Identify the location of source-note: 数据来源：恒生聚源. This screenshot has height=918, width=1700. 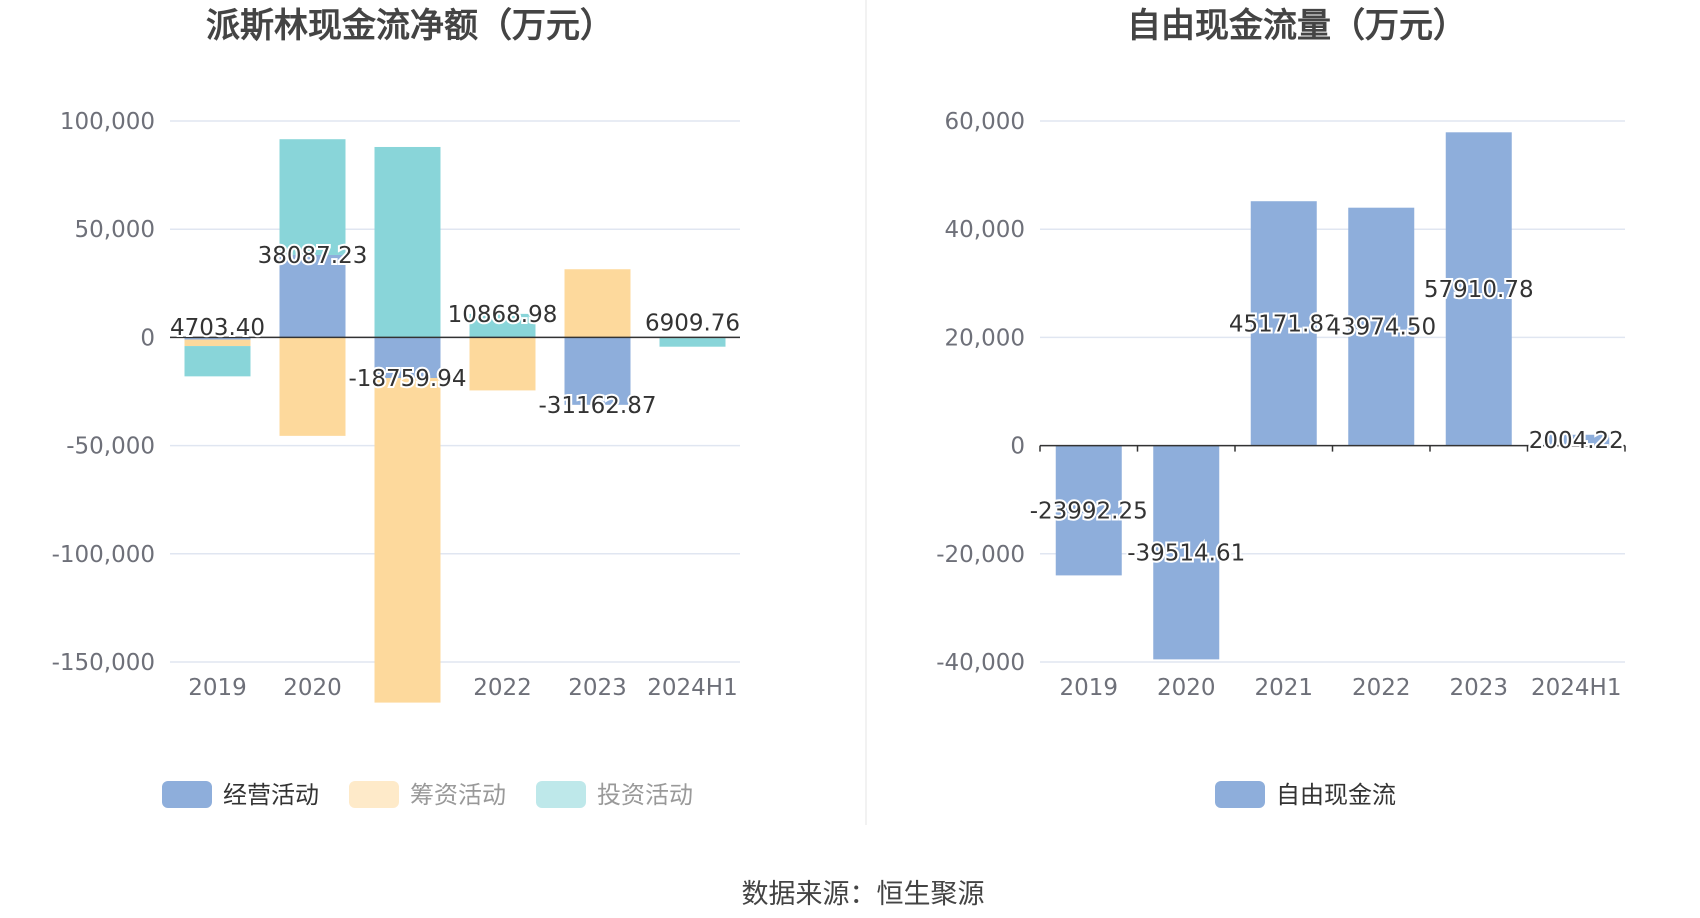
(863, 894).